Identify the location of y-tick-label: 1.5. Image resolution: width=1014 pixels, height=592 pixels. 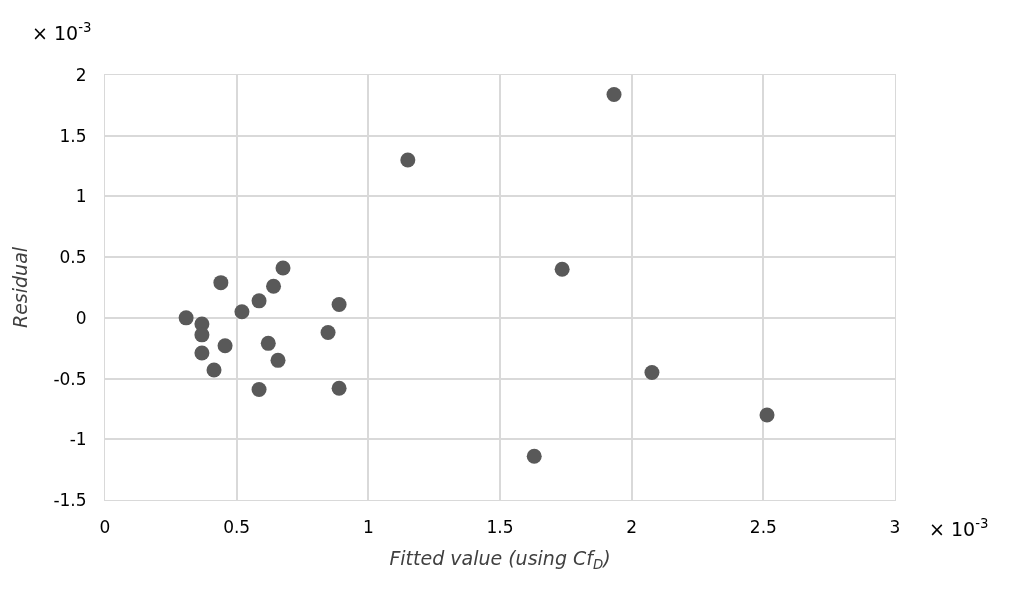
(73, 135).